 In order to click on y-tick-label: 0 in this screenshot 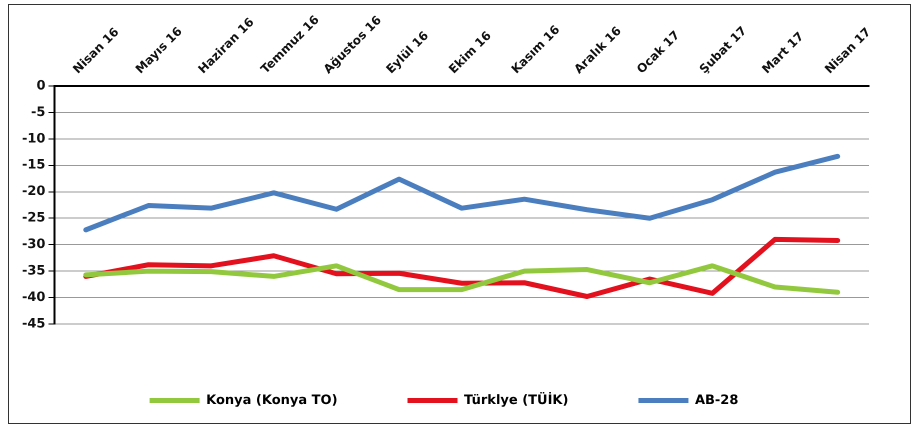, I will do `click(41, 86)`.